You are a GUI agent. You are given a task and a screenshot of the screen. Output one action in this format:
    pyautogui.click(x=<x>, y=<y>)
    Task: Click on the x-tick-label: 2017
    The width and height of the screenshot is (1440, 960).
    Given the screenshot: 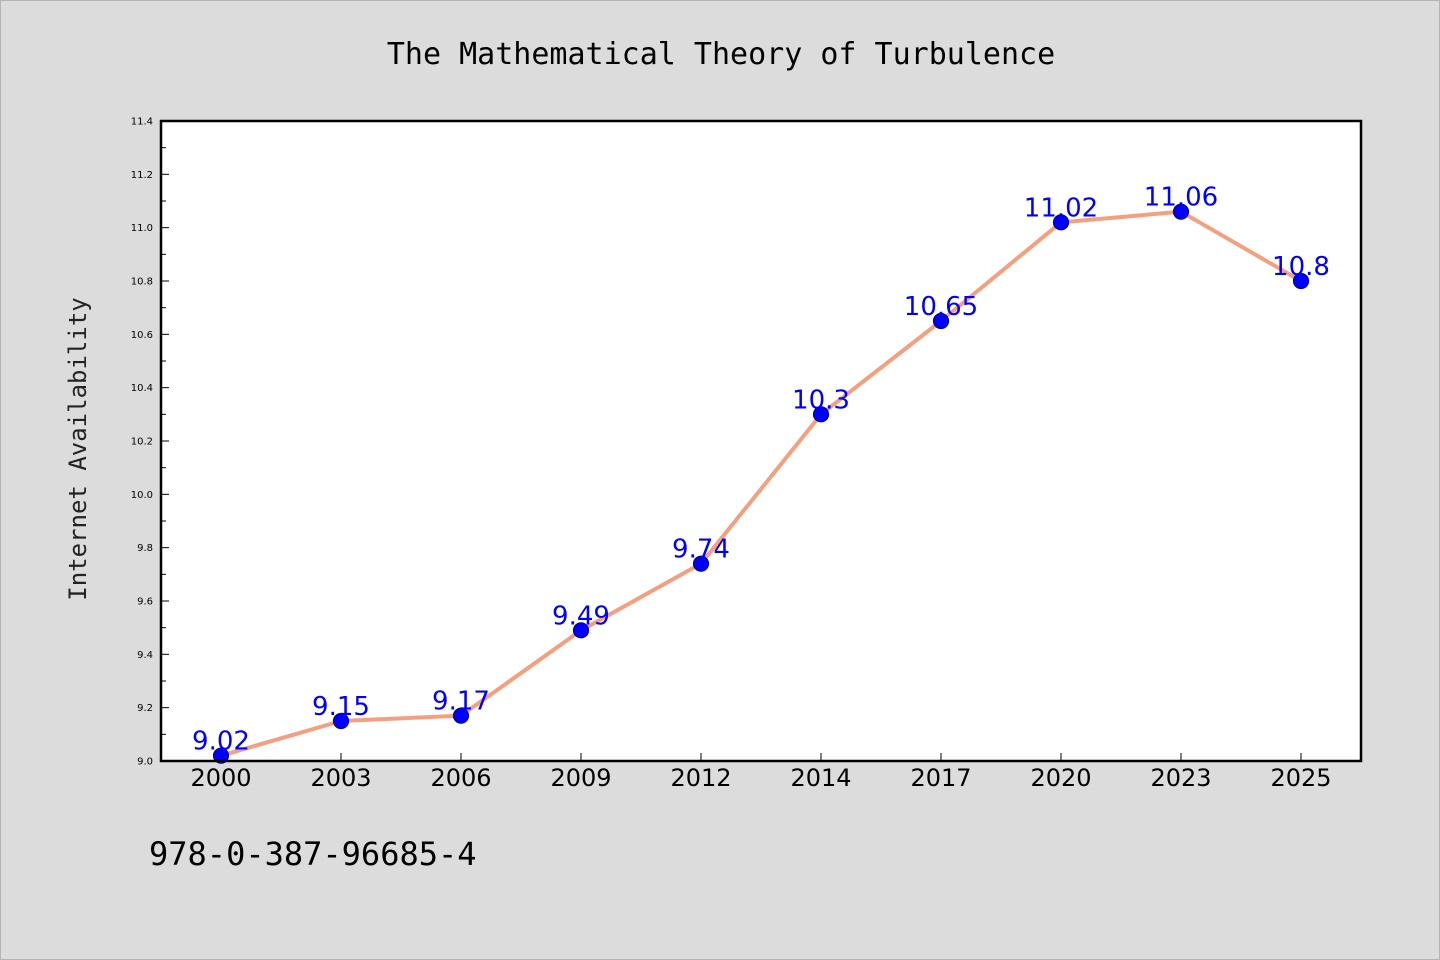 What is the action you would take?
    pyautogui.click(x=940, y=778)
    